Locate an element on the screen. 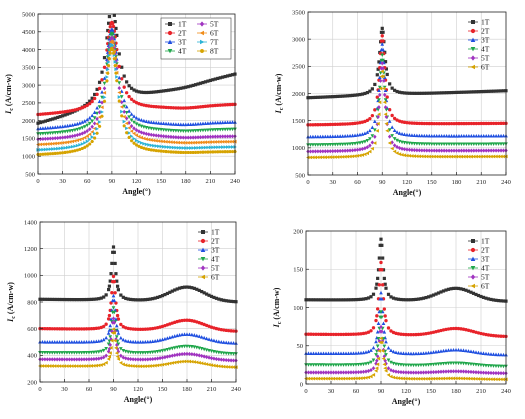 The width and height of the screenshot is (525, 419). panel-3-series-1T is located at coordinates (138, 274).